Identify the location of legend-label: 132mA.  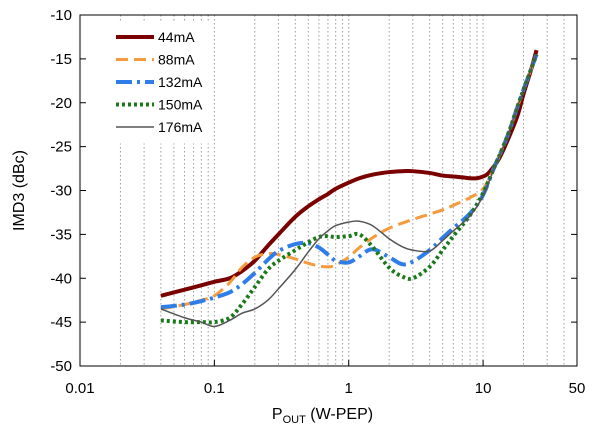
(180, 82).